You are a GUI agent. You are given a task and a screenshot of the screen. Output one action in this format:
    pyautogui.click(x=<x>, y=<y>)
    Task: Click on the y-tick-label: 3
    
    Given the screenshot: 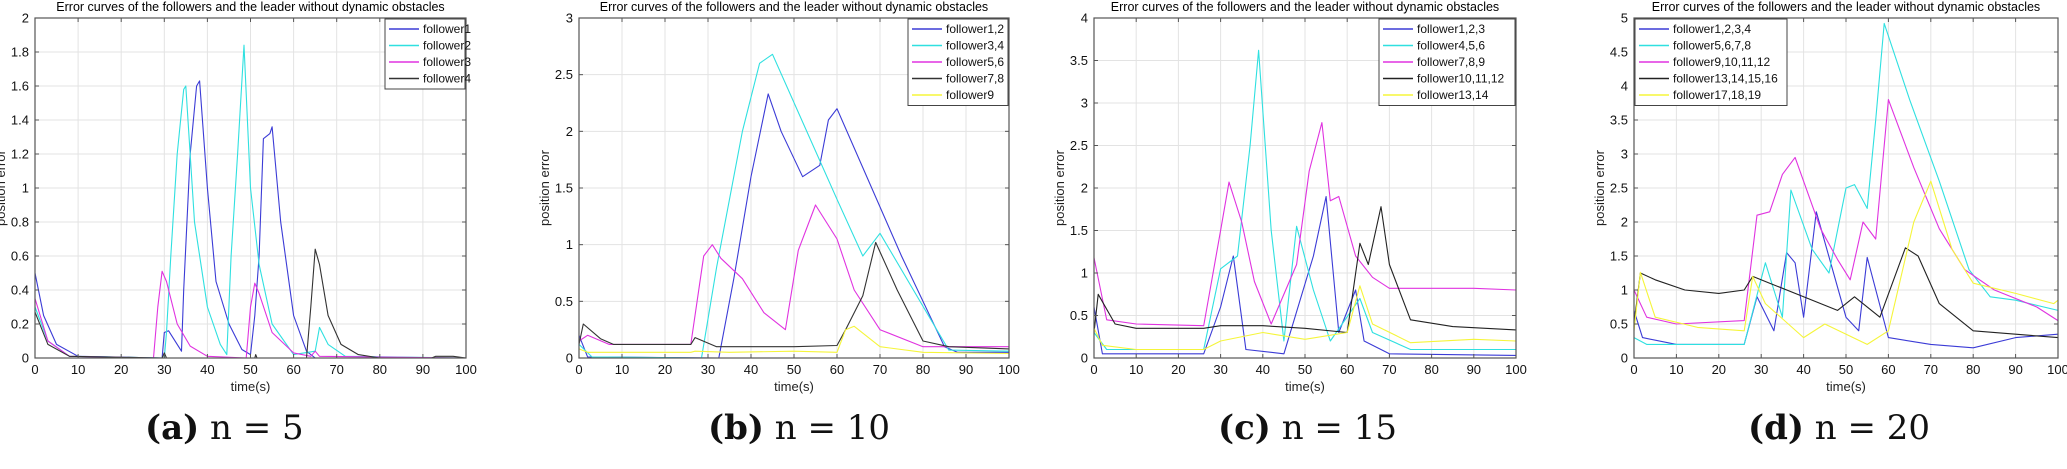 What is the action you would take?
    pyautogui.click(x=1084, y=103)
    